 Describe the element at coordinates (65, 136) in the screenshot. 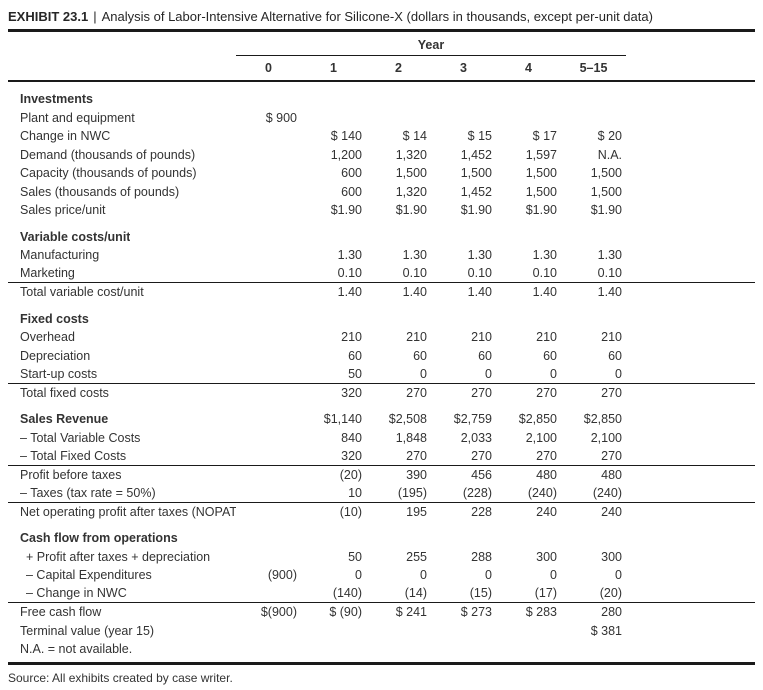

I see `row-label: Change in NWC` at that location.